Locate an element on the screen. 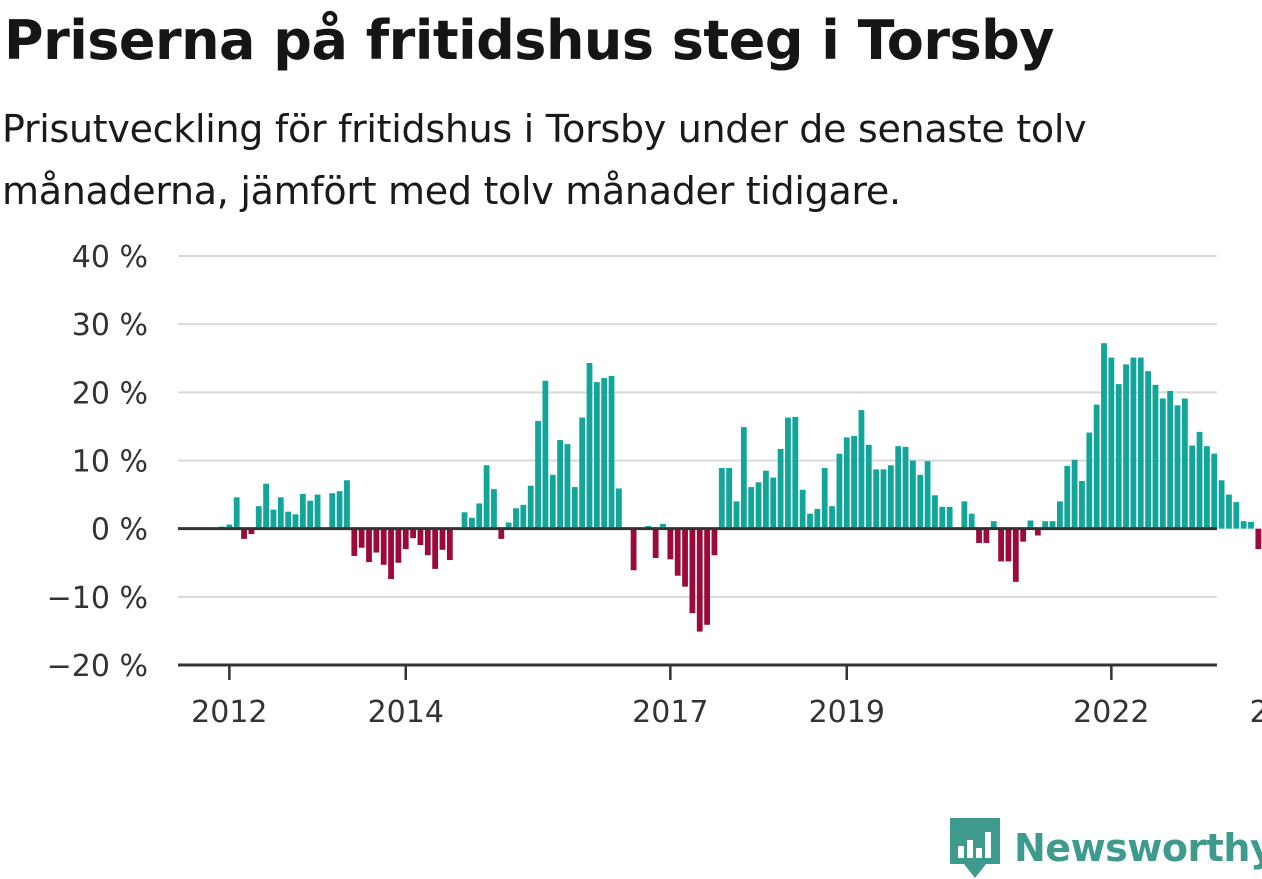 This screenshot has width=1262, height=879. y-tick-label: 10 % is located at coordinates (110, 462).